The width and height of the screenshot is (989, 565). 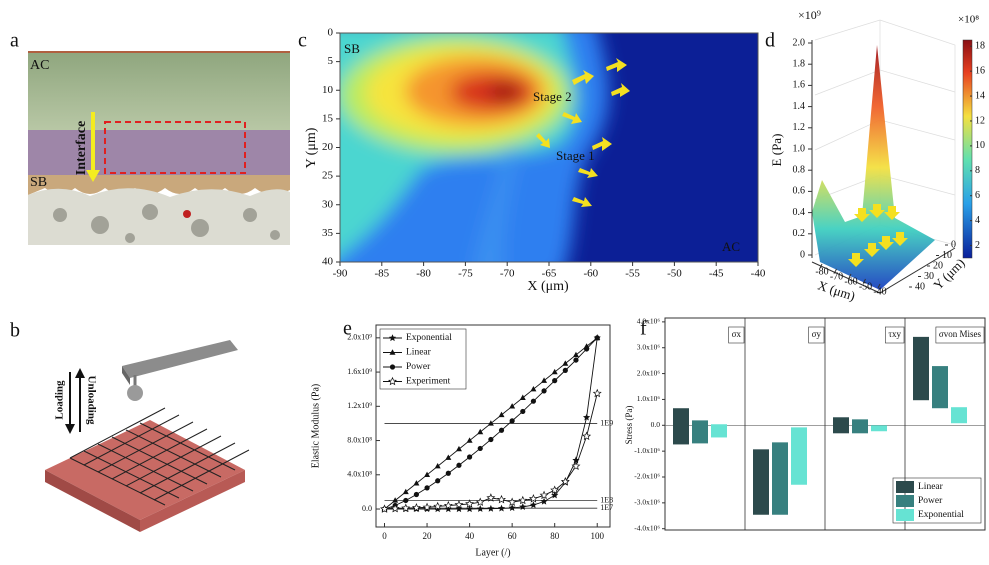 I want to click on y-tick-label: 40, so click(x=920, y=286).